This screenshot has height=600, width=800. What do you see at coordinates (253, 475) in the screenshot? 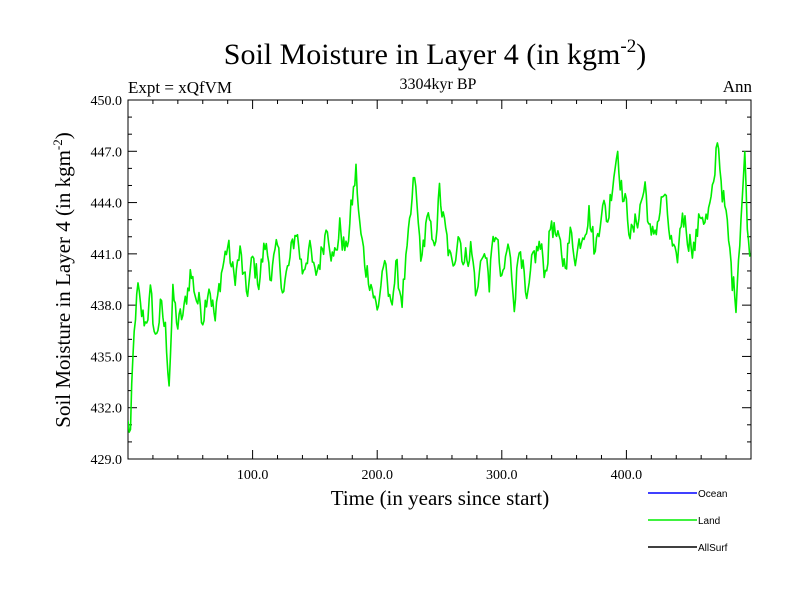
I see `x-tick-label-0: 100.0` at bounding box center [253, 475].